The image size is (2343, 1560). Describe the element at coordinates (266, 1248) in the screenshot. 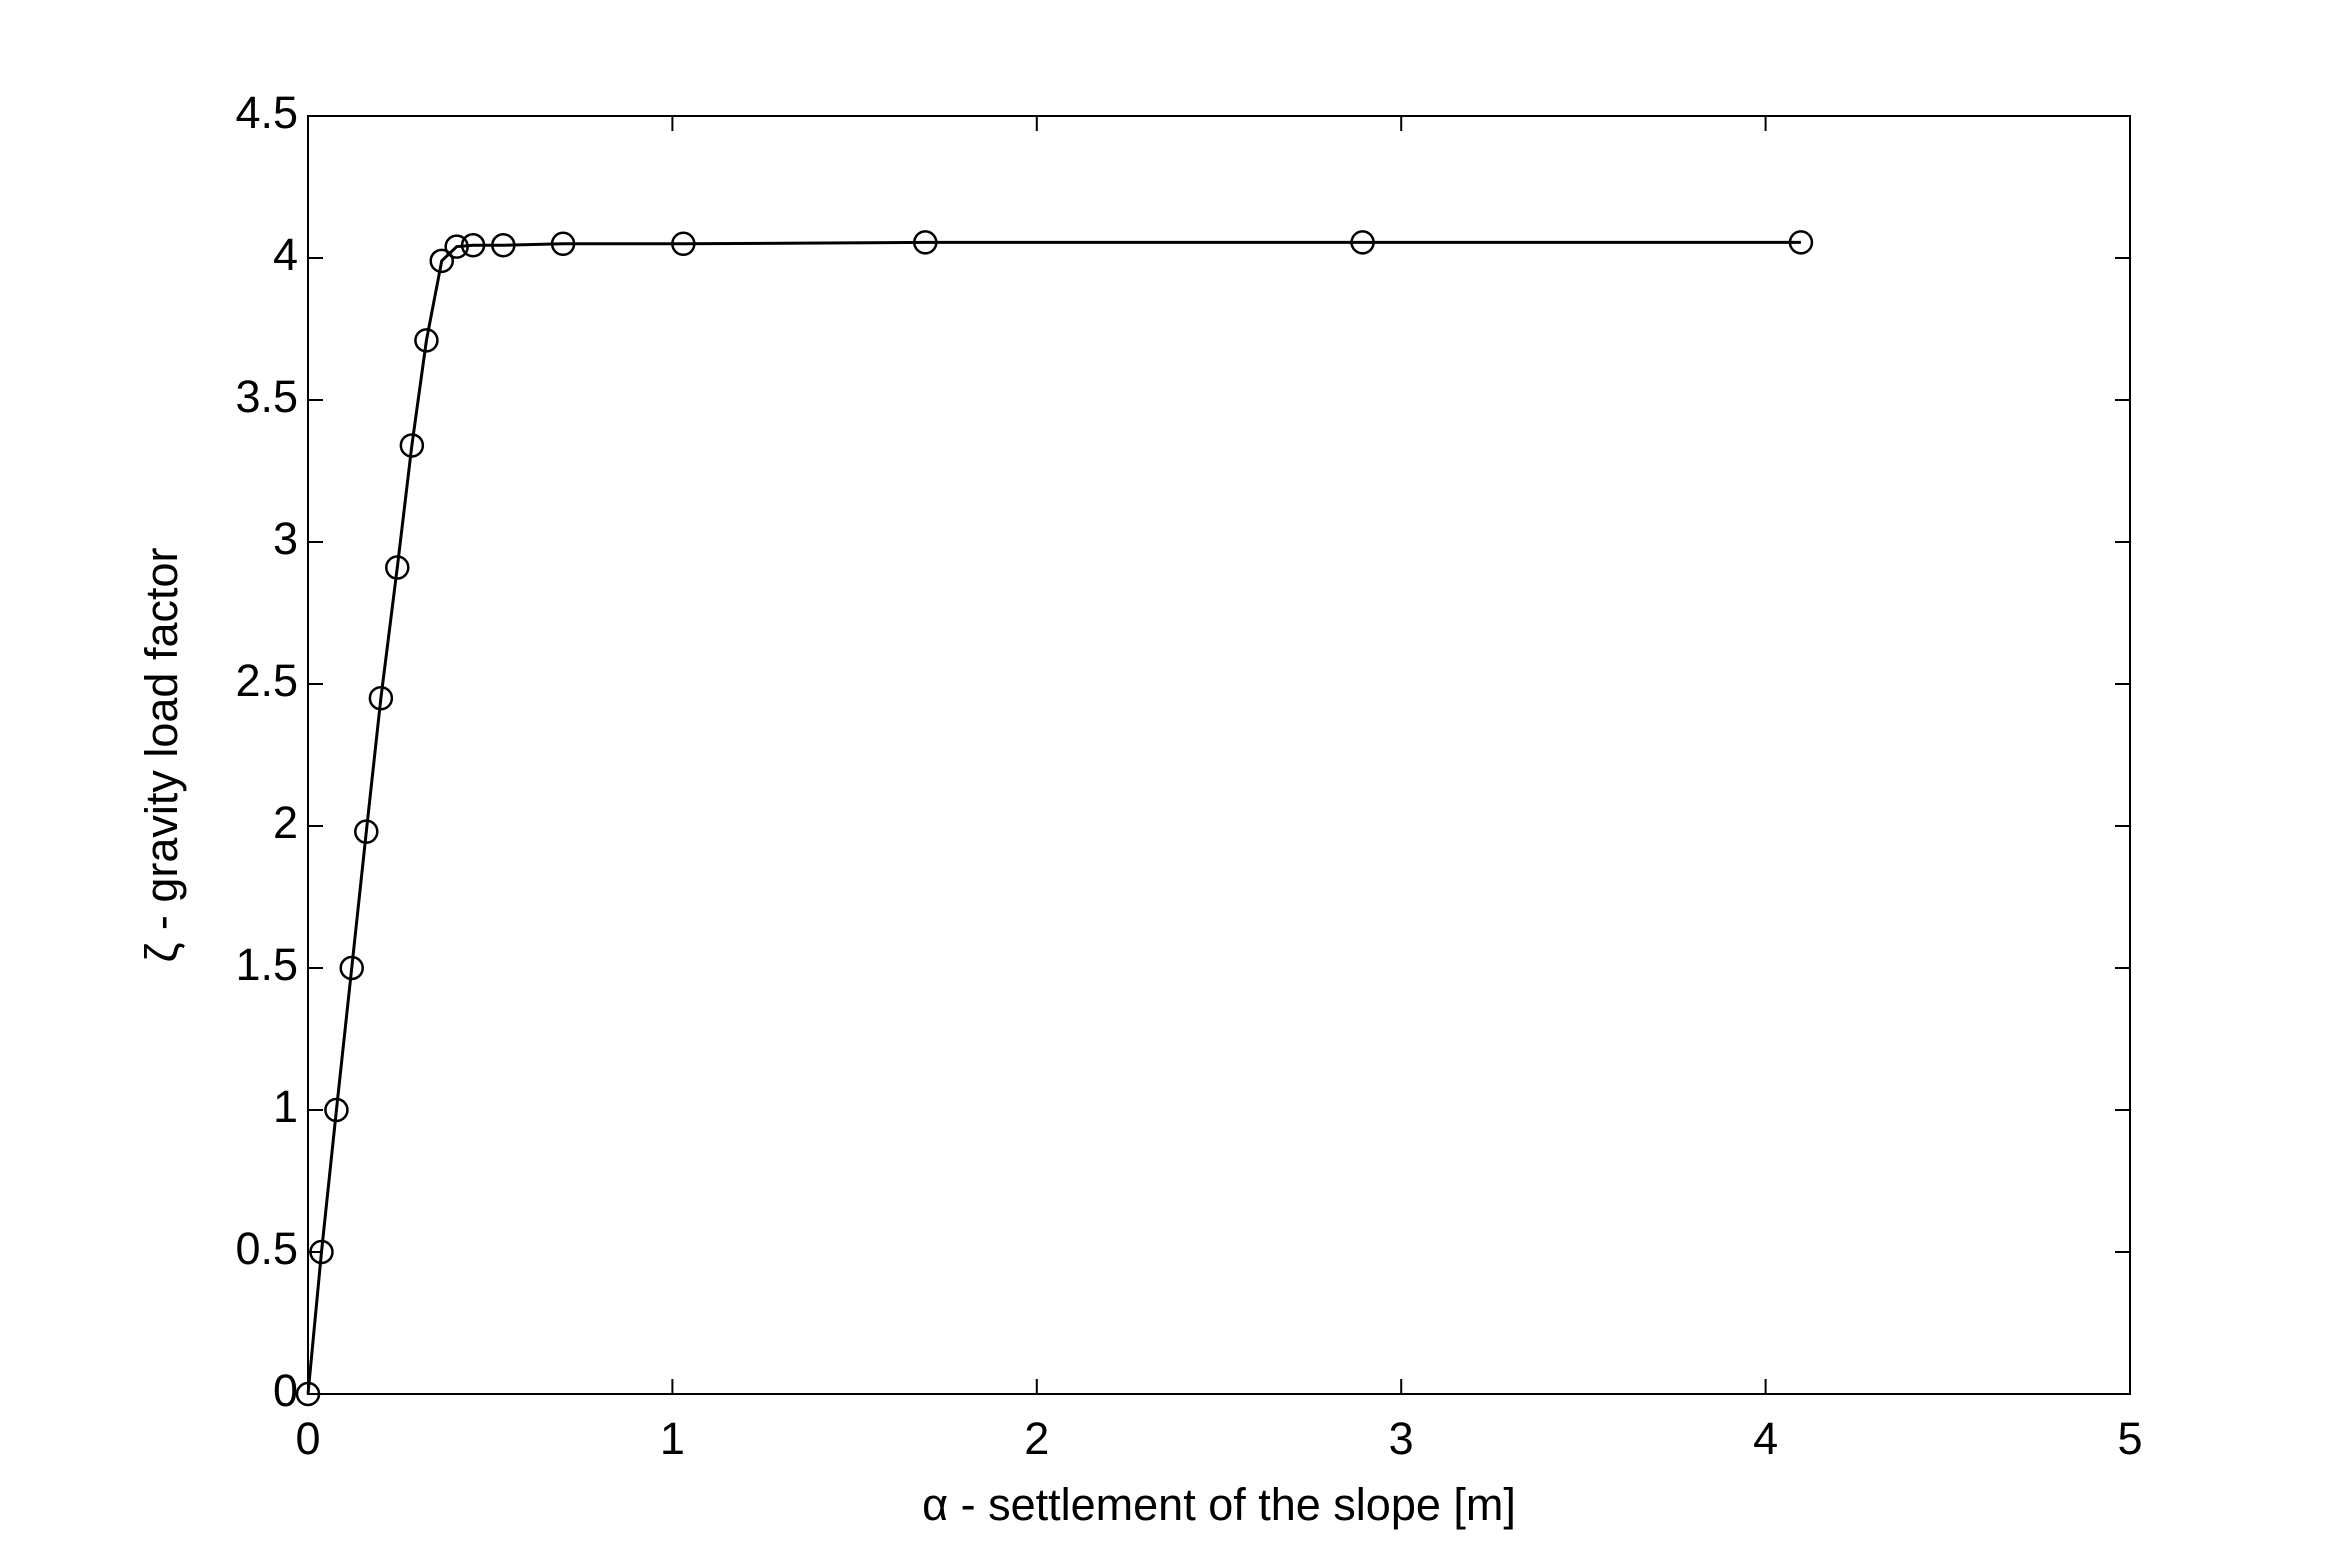

I see `y-tick-label: 0.5` at that location.